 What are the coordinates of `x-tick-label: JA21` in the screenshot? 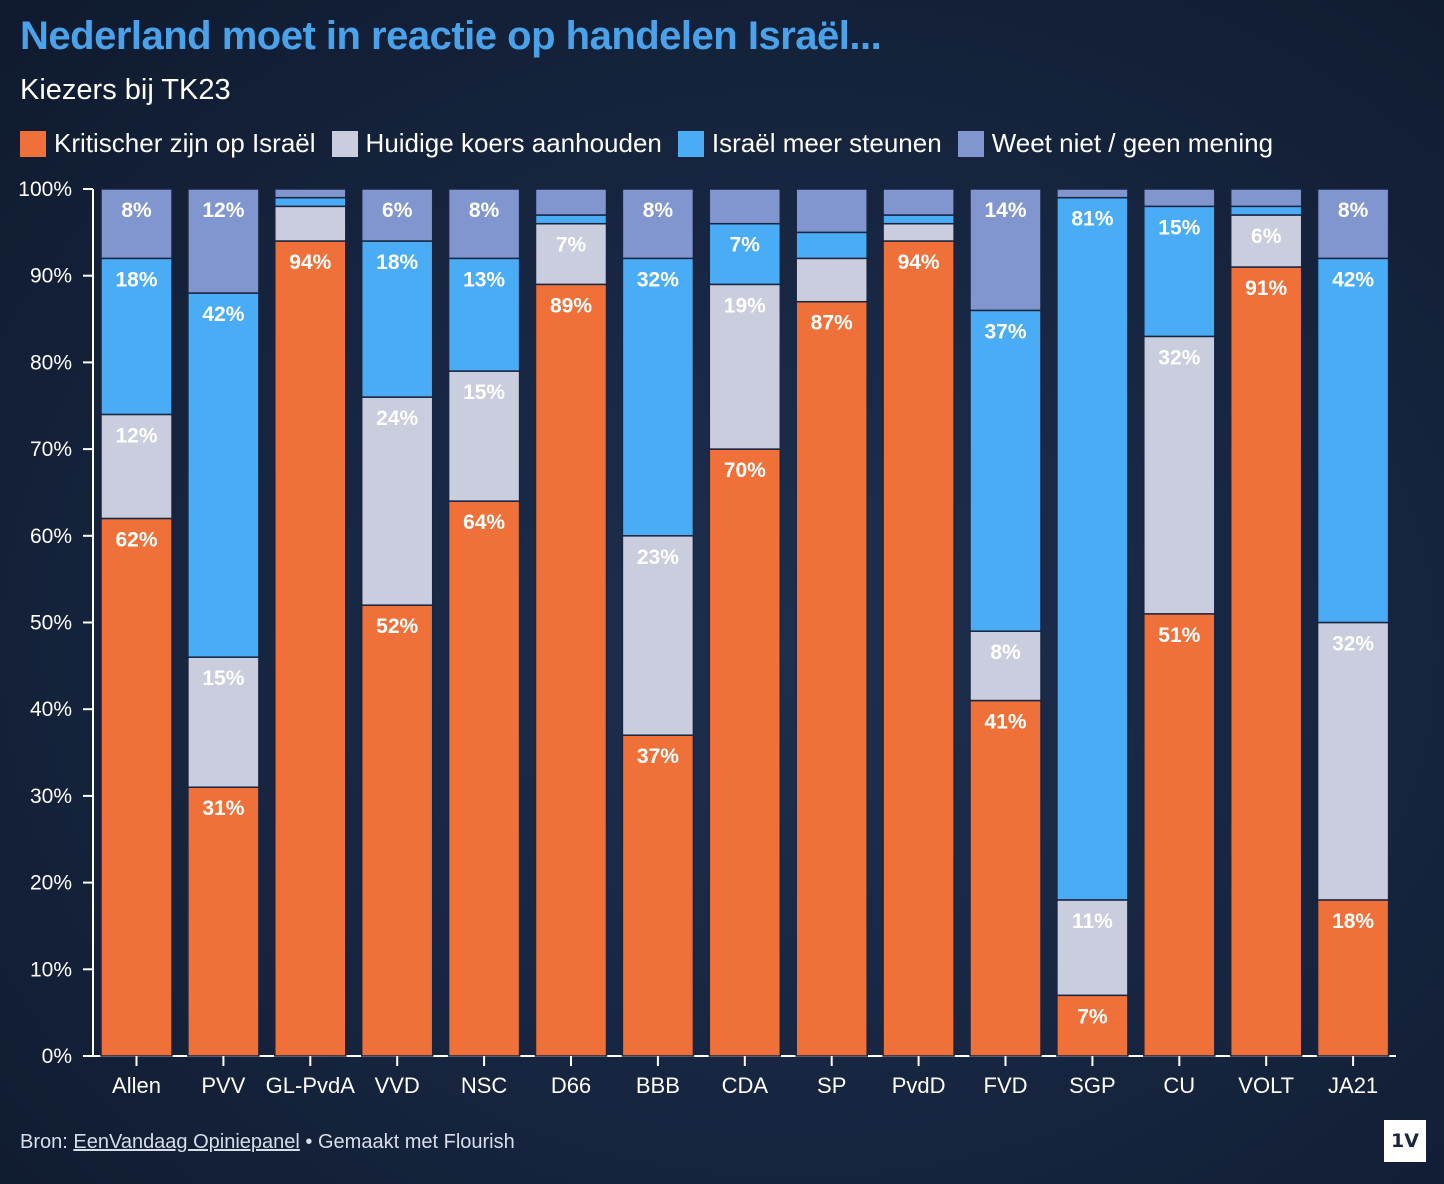 It's located at (1353, 1085).